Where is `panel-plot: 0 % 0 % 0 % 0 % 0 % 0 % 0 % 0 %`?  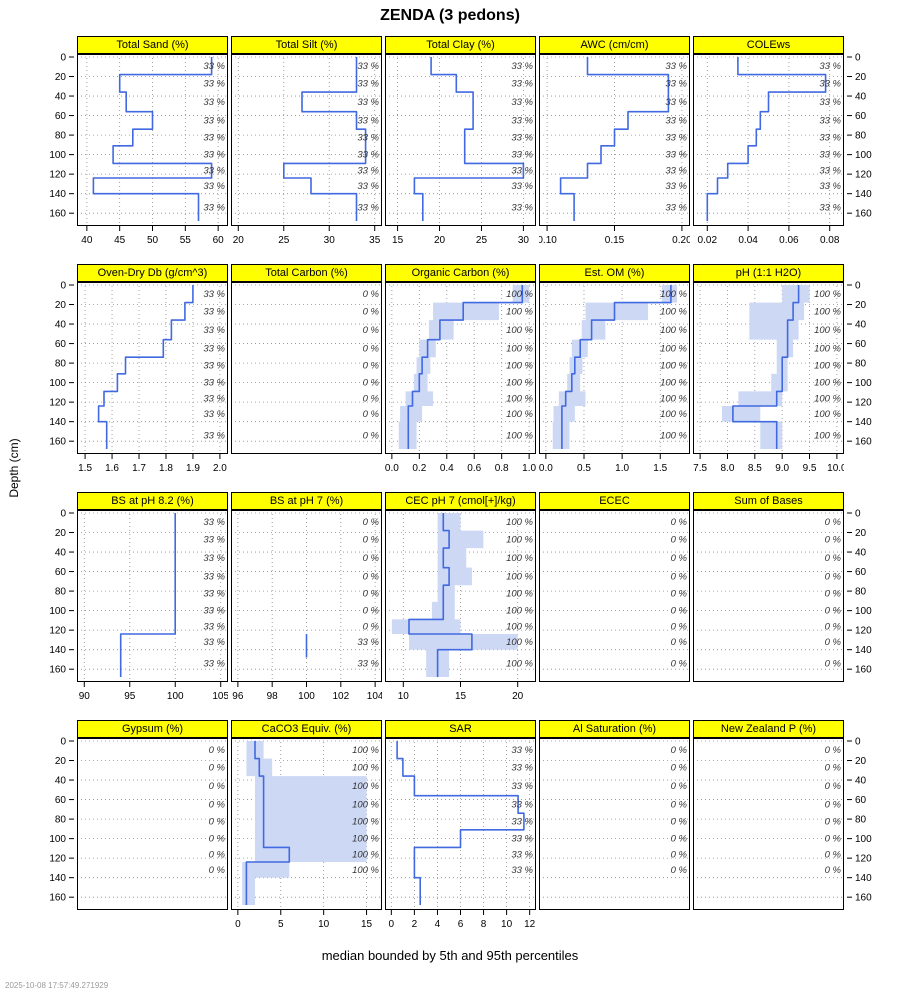 panel-plot: 0 % 0 % 0 % 0 % 0 % 0 % 0 % 0 % is located at coordinates (614, 824).